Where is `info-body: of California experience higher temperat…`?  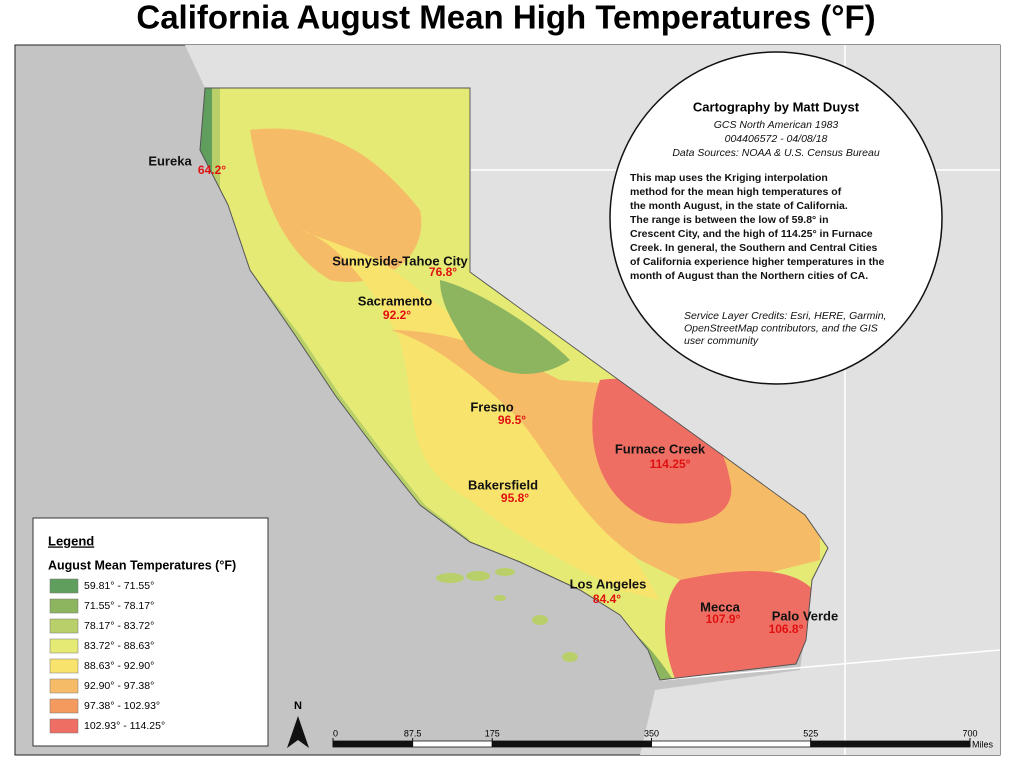 info-body: of California experience higher temperat… is located at coordinates (757, 262).